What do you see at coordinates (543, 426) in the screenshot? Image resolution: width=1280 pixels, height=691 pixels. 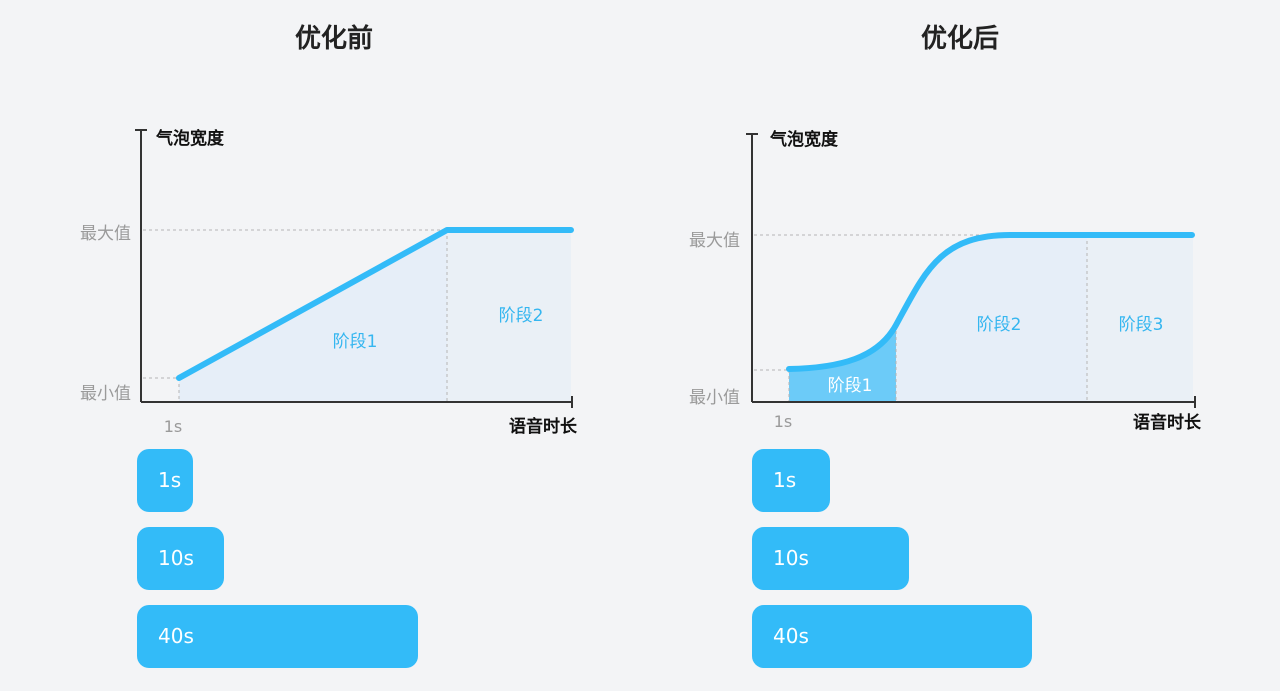 I see `x-axis-label-before: 语音时长` at bounding box center [543, 426].